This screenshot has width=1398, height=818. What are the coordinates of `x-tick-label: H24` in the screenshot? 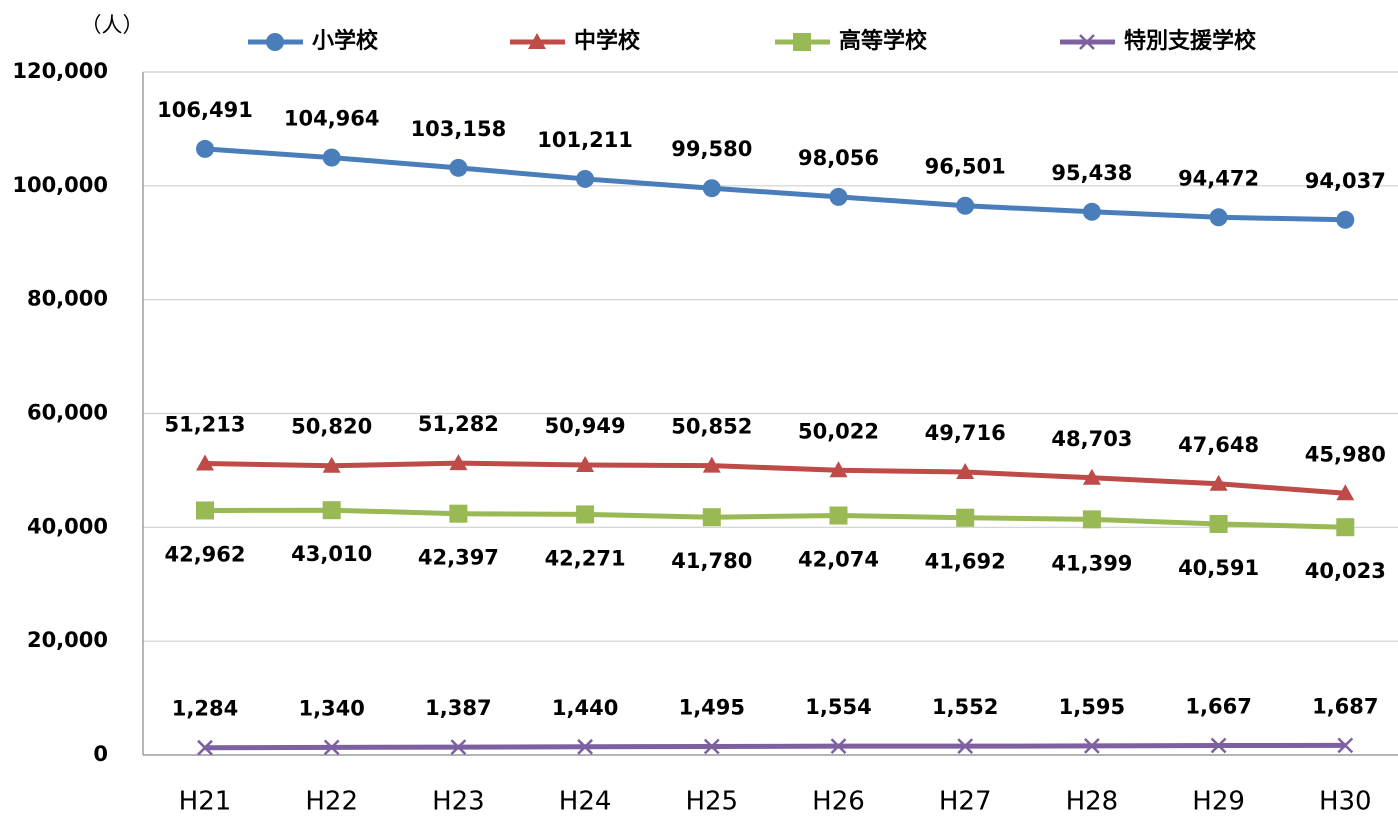 It's located at (585, 802).